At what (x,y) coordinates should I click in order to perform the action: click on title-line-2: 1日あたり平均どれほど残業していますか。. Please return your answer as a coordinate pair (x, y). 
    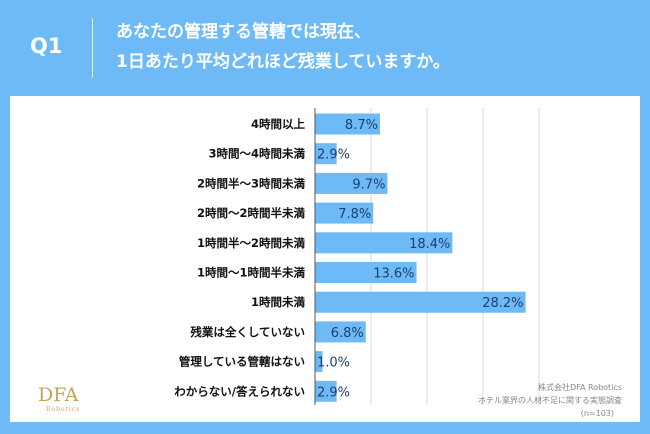
    Looking at the image, I should click on (283, 62).